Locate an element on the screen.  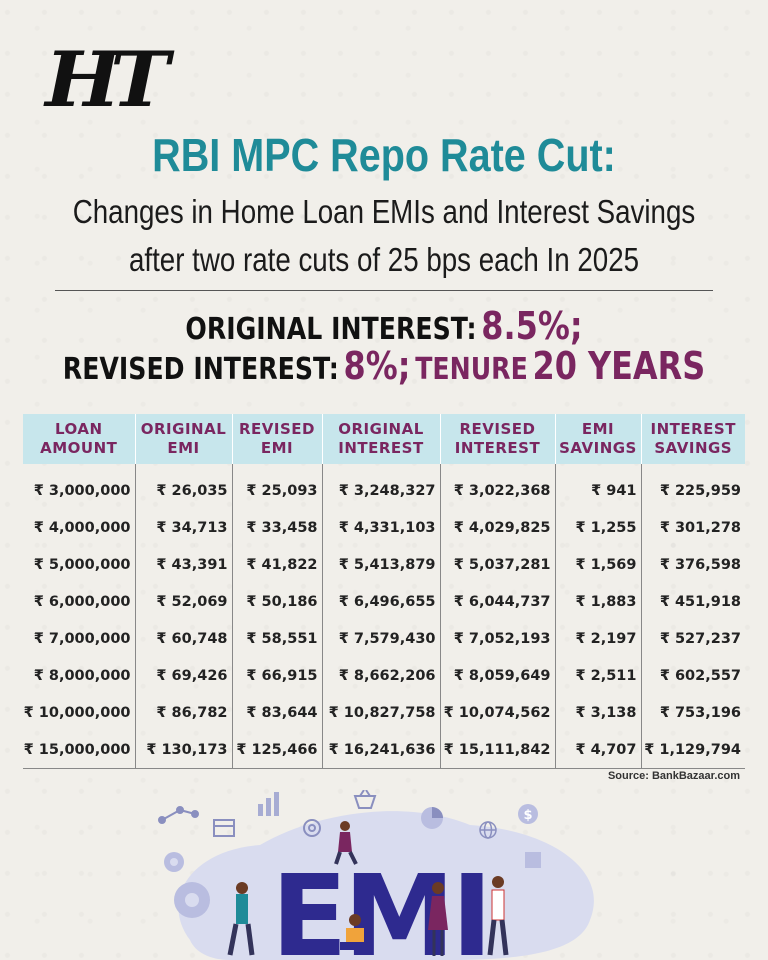
cell-interest-savings: ₹ 527,237 is located at coordinates (700, 638).